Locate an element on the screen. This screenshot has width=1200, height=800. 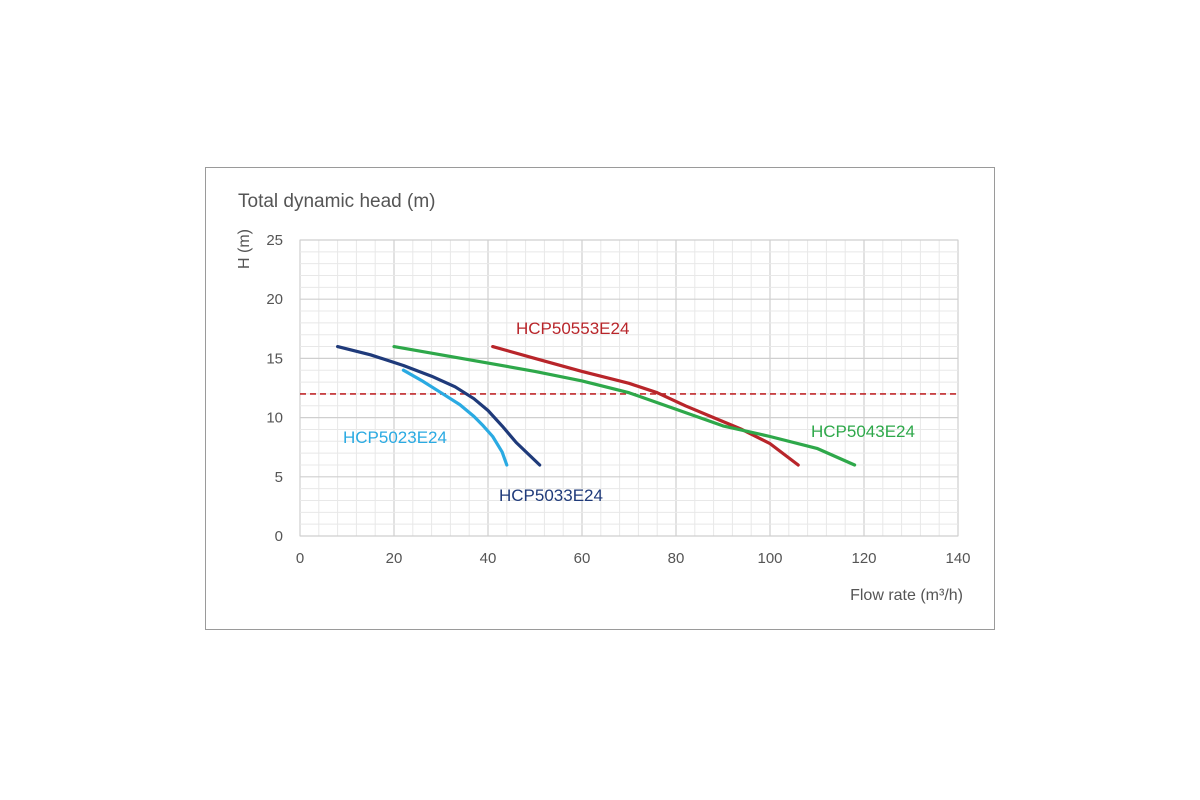
y-tick-label: 5 is located at coordinates (279, 477).